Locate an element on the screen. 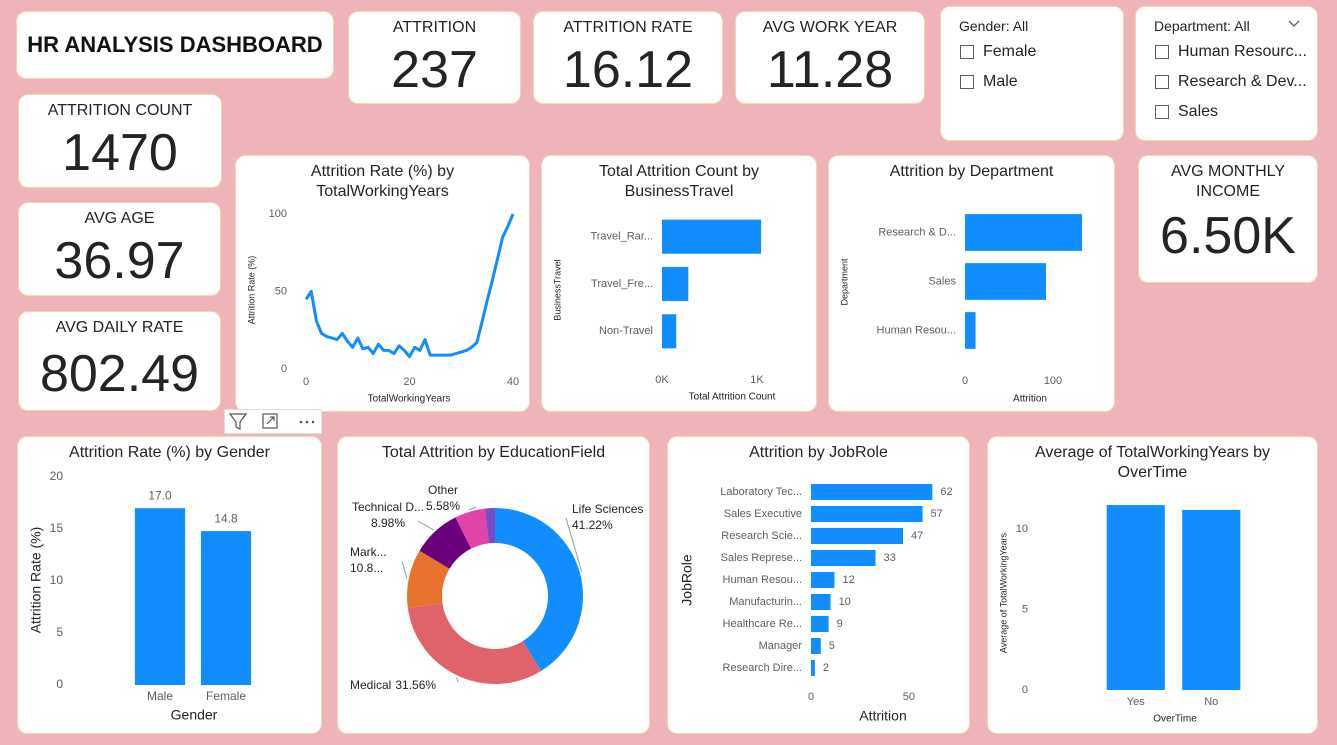  slicer-title: Department: All is located at coordinates (1202, 26).